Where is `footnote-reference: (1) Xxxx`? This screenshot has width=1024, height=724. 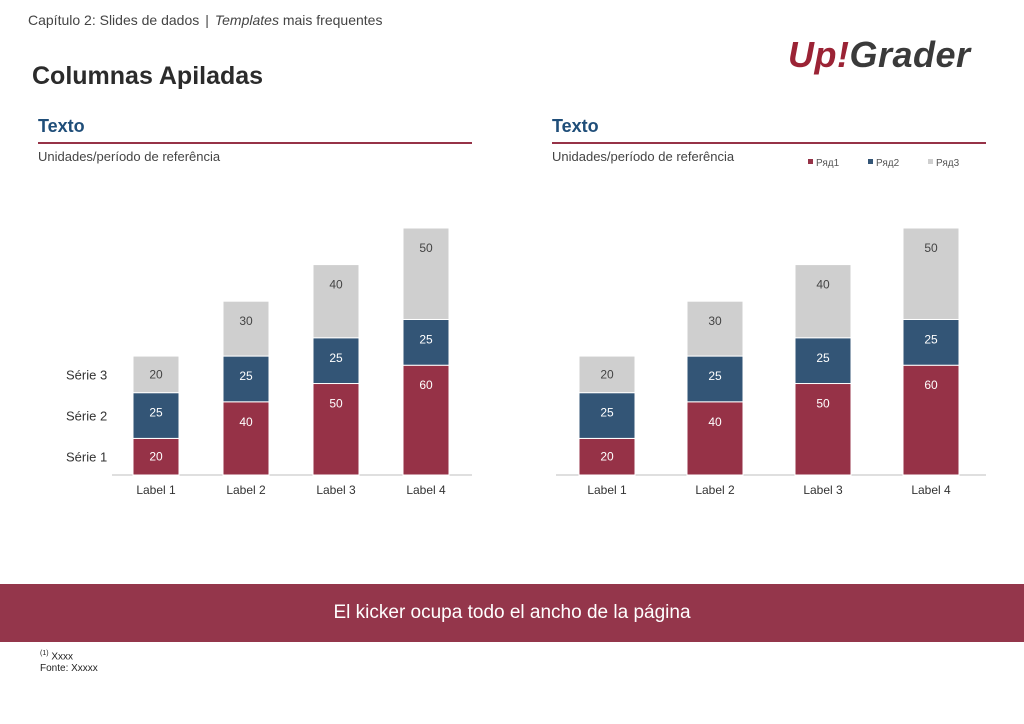
footnote-reference: (1) Xxxx is located at coordinates (69, 655).